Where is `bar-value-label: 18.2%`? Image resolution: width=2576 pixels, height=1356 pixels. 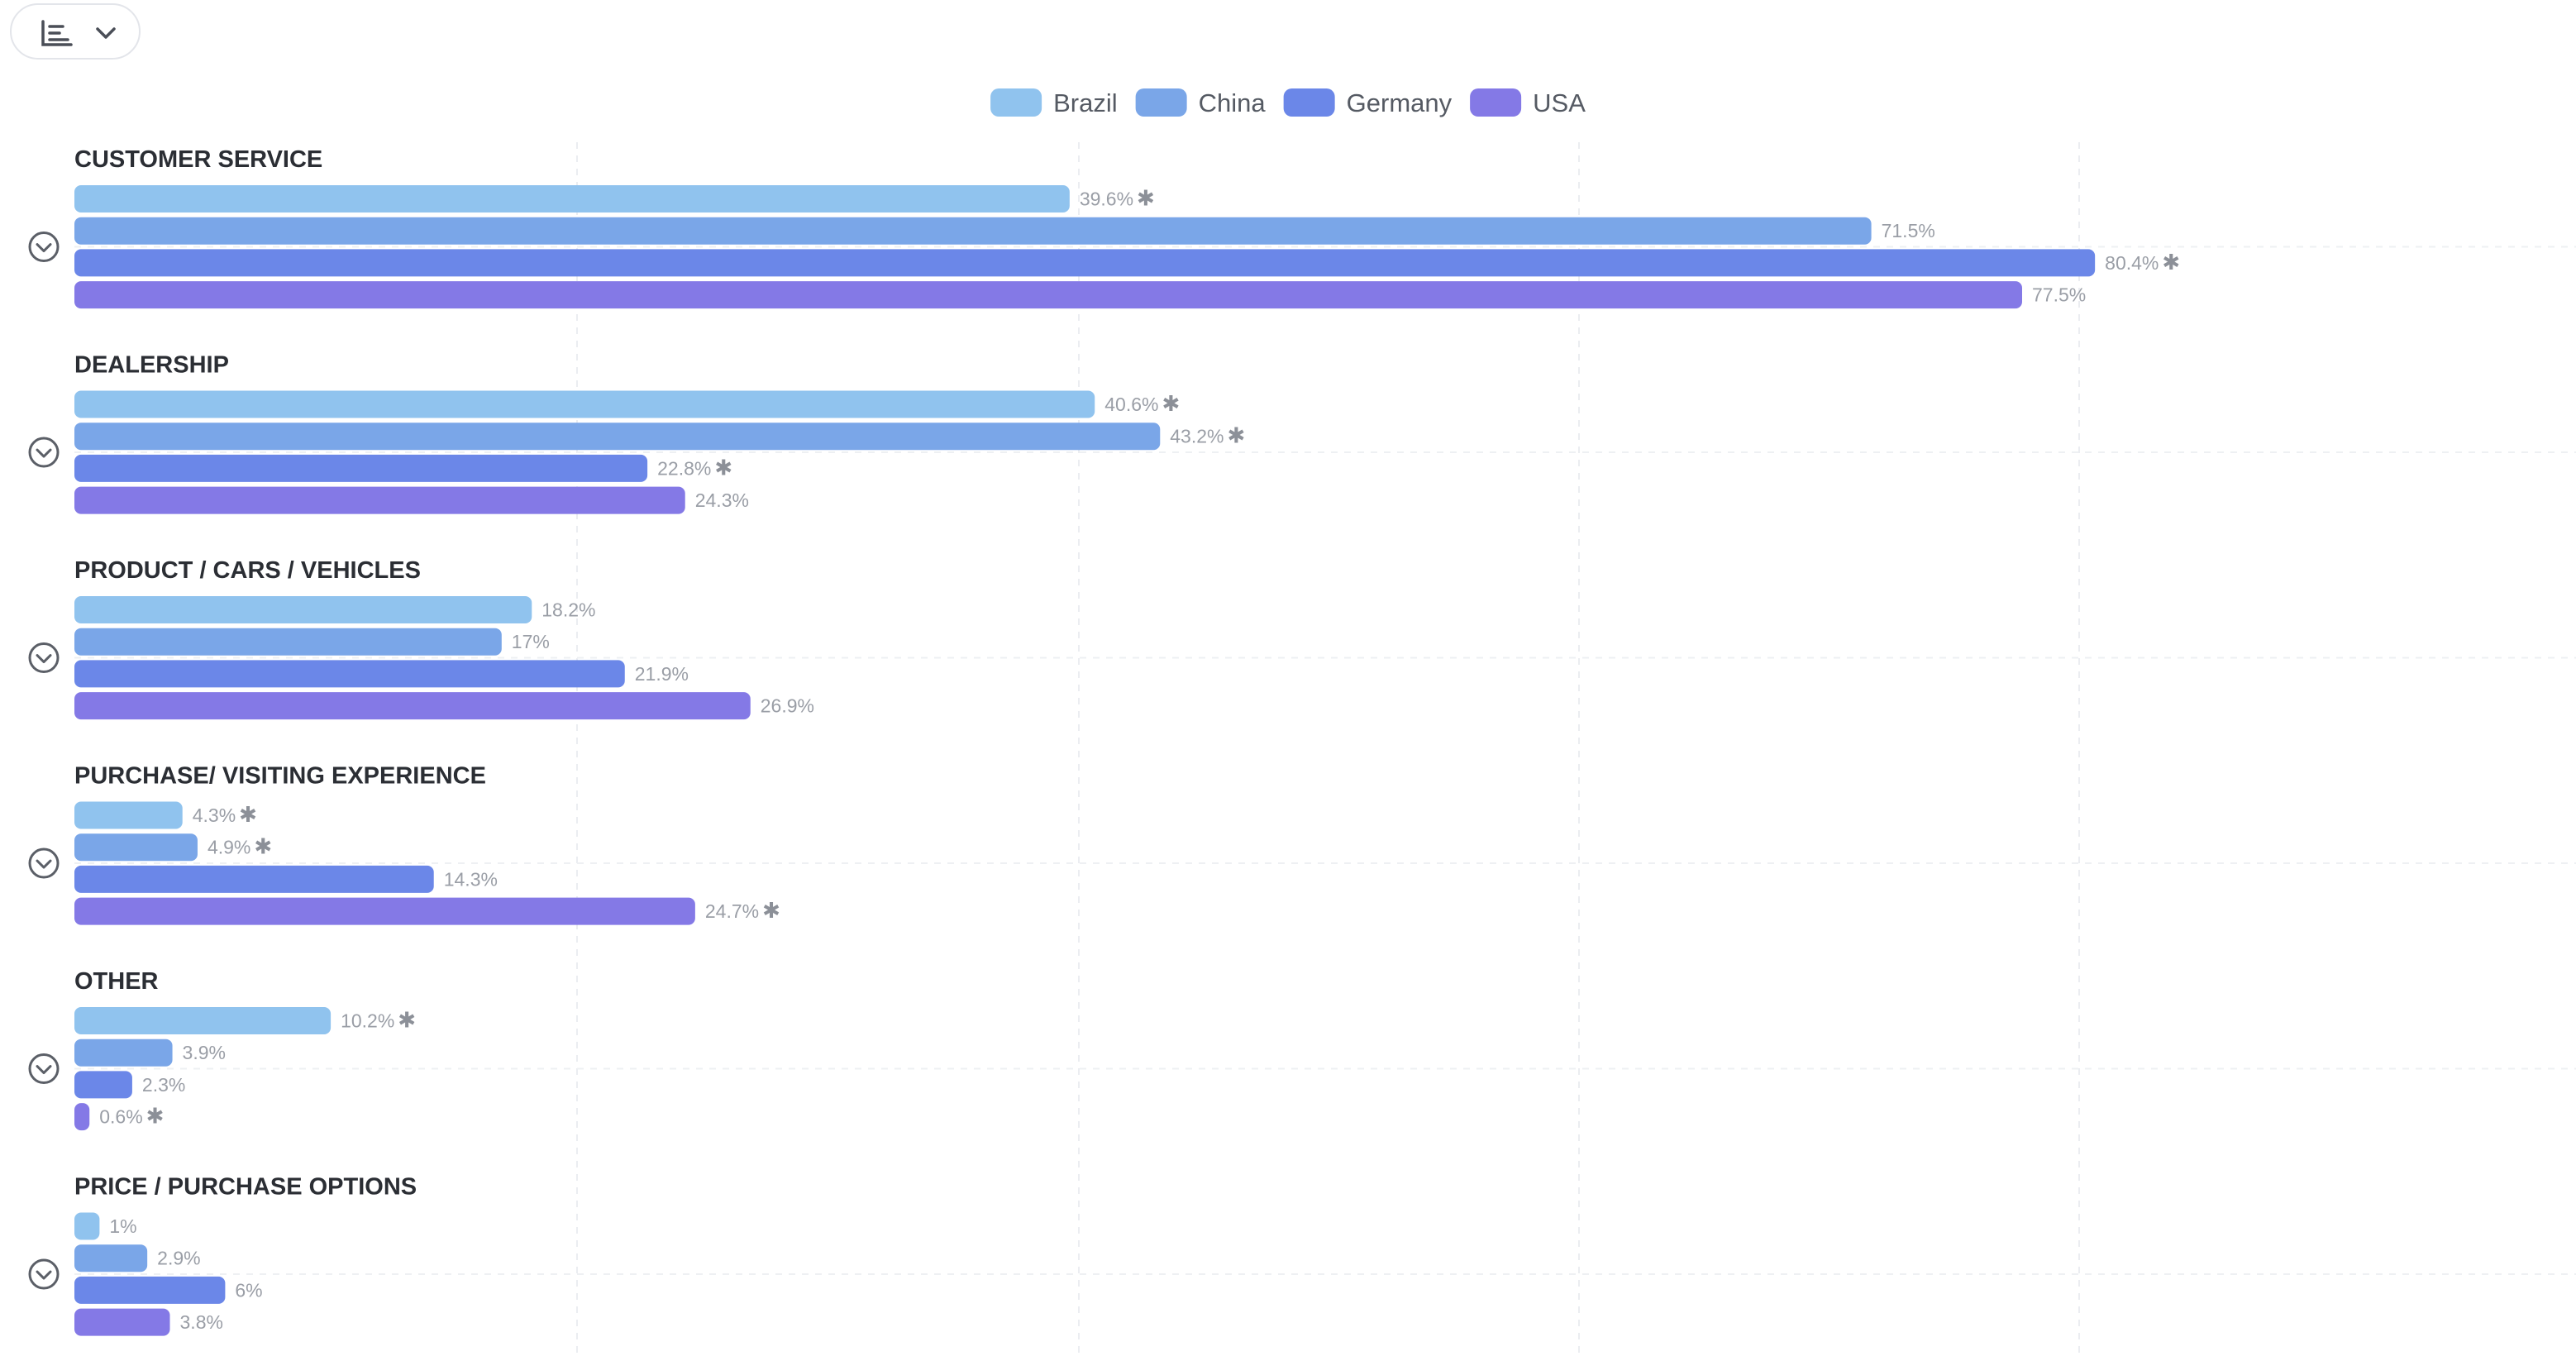
bar-value-label: 18.2% is located at coordinates (568, 610).